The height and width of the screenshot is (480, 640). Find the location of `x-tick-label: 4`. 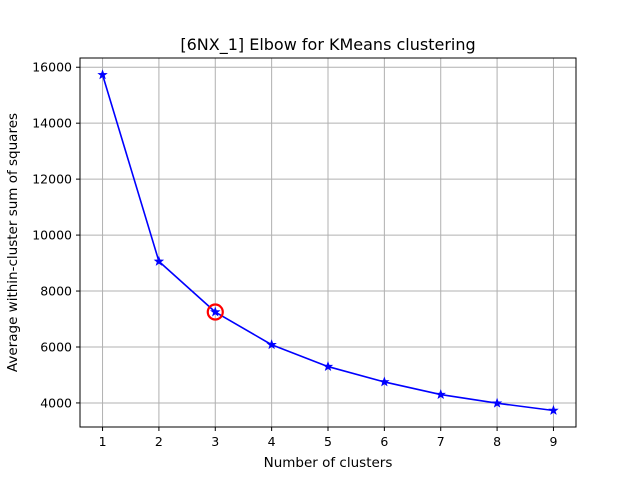

x-tick-label: 4 is located at coordinates (272, 441).